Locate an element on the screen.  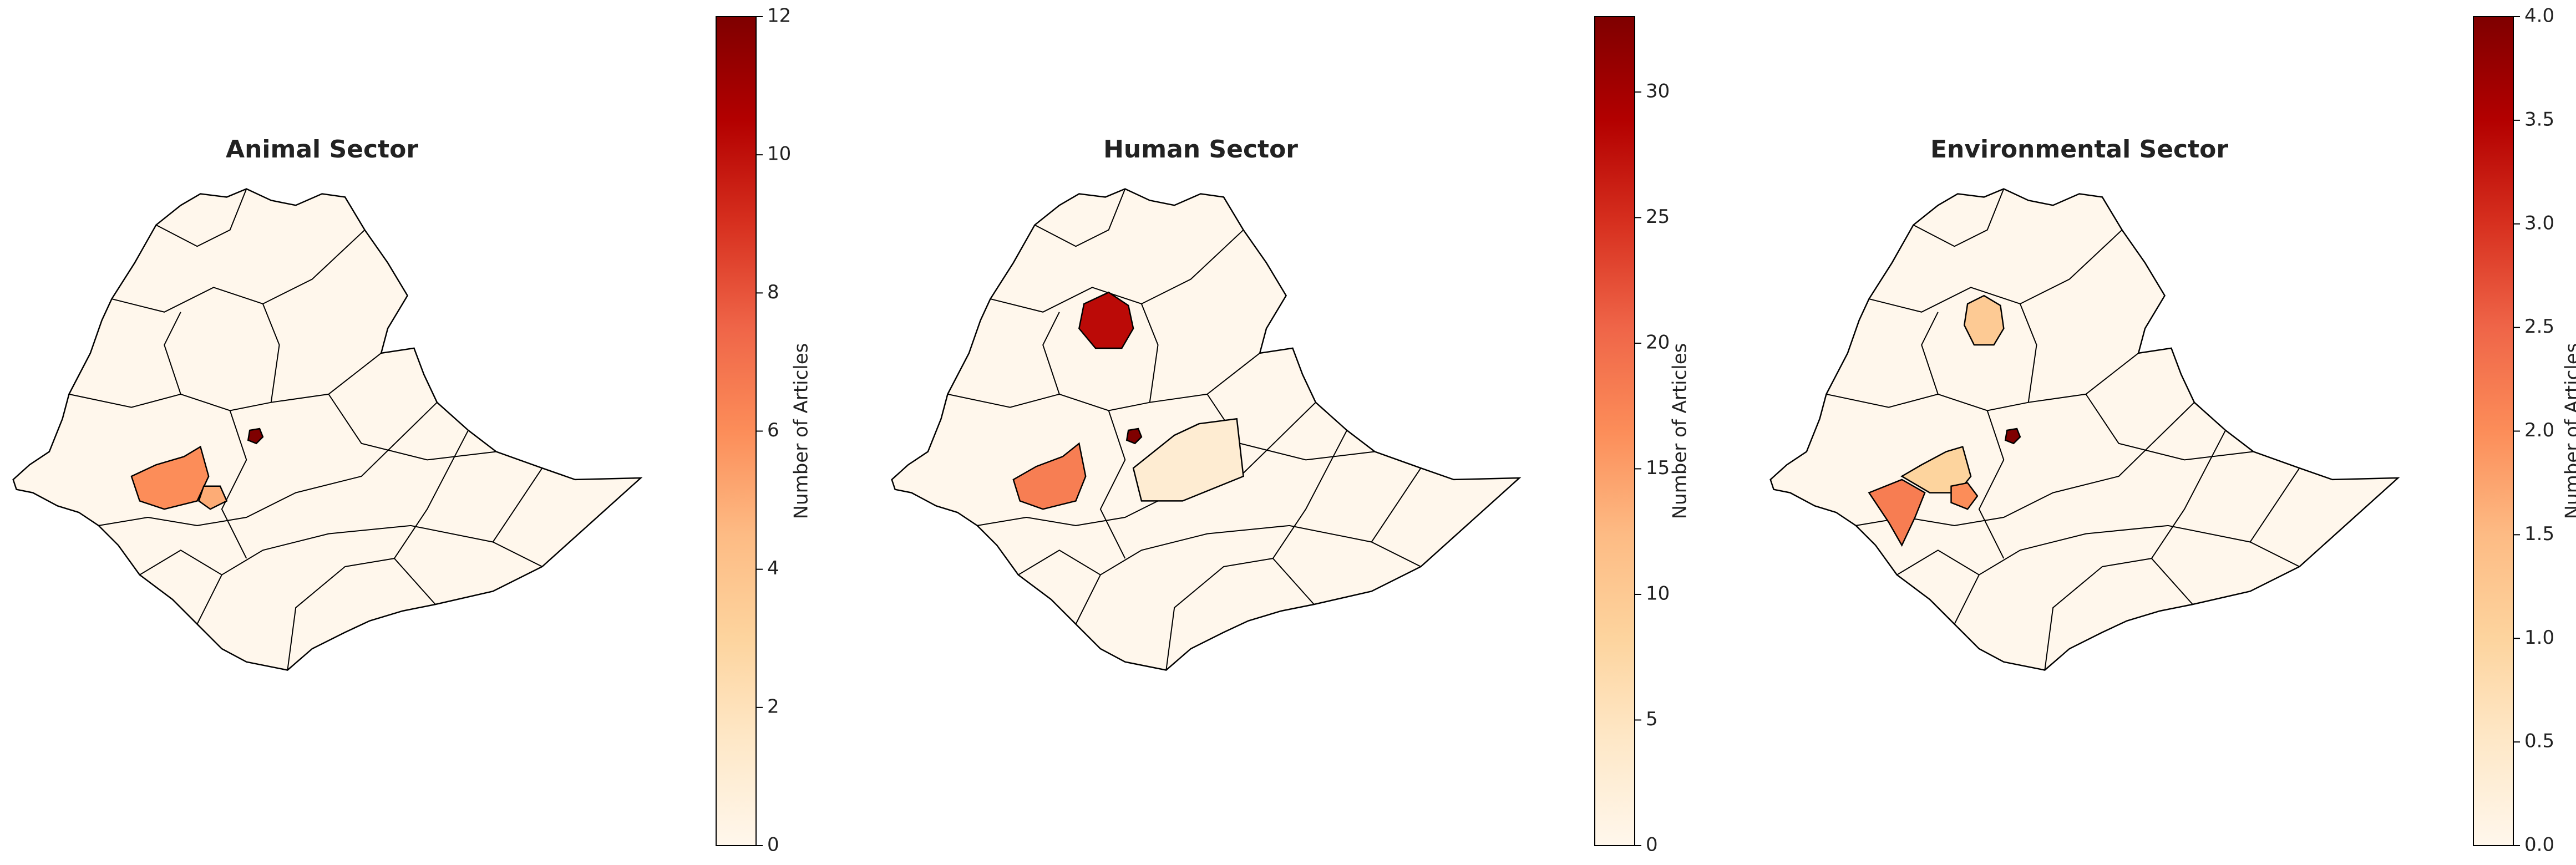
panel-title: Animal Sector is located at coordinates (322, 149).